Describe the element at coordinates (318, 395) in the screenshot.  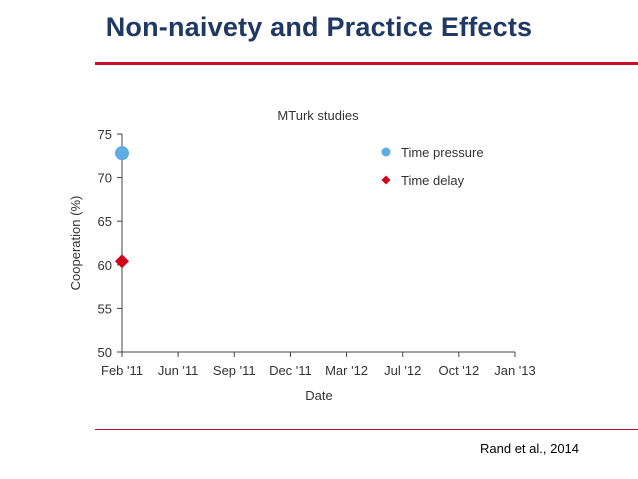
I see `x-axis-label: Date` at that location.